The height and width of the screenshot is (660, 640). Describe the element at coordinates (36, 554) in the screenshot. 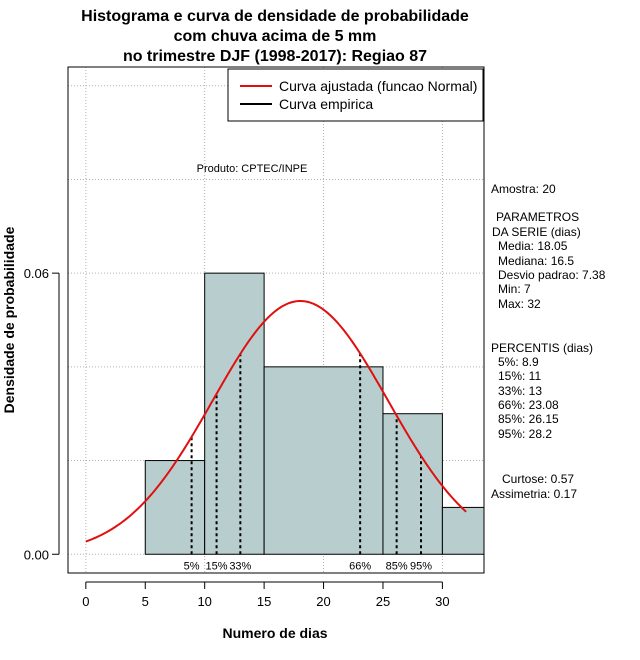

I see `y-tick-label-0: 0.00` at that location.